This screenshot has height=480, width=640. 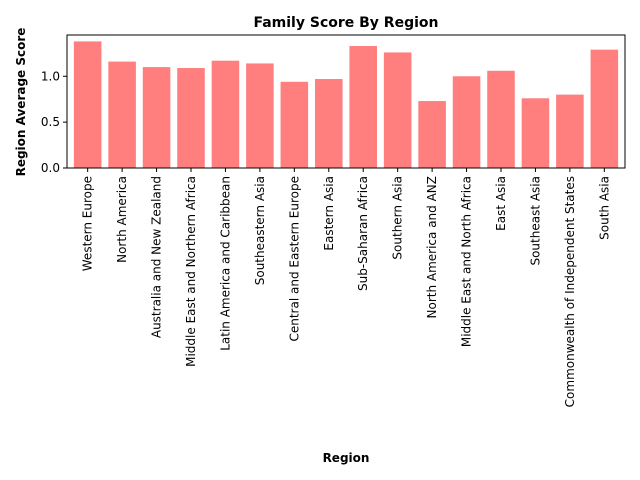 I want to click on x-tick-label-3: Middle East and Northern Africa, so click(x=191, y=271).